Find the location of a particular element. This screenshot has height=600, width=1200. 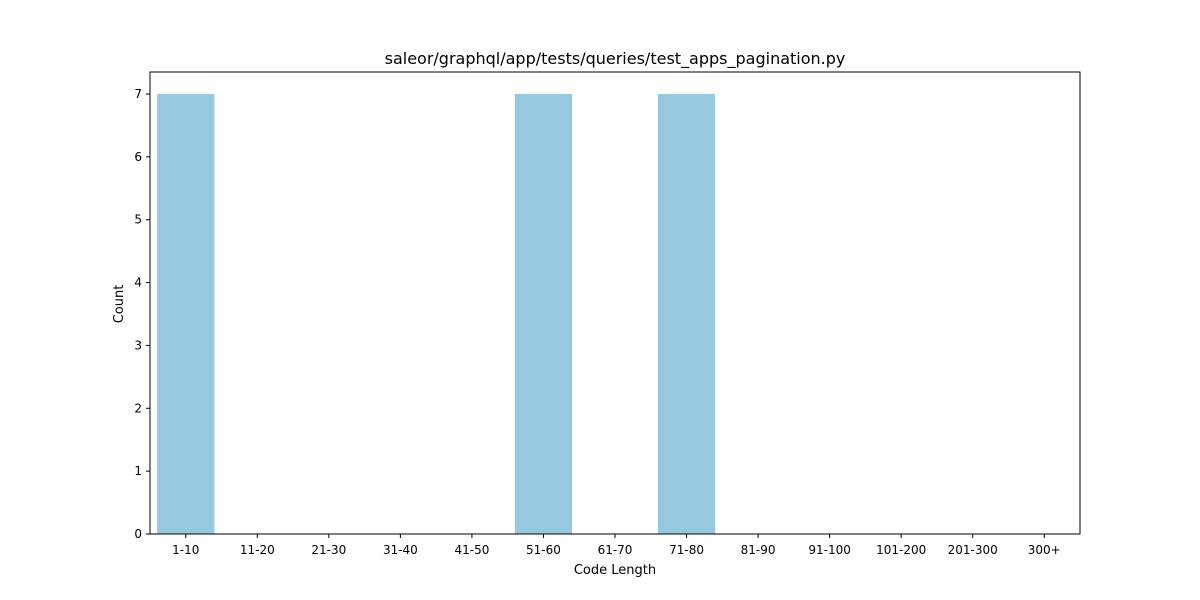

x-tick-label: 1-10 is located at coordinates (185, 550).